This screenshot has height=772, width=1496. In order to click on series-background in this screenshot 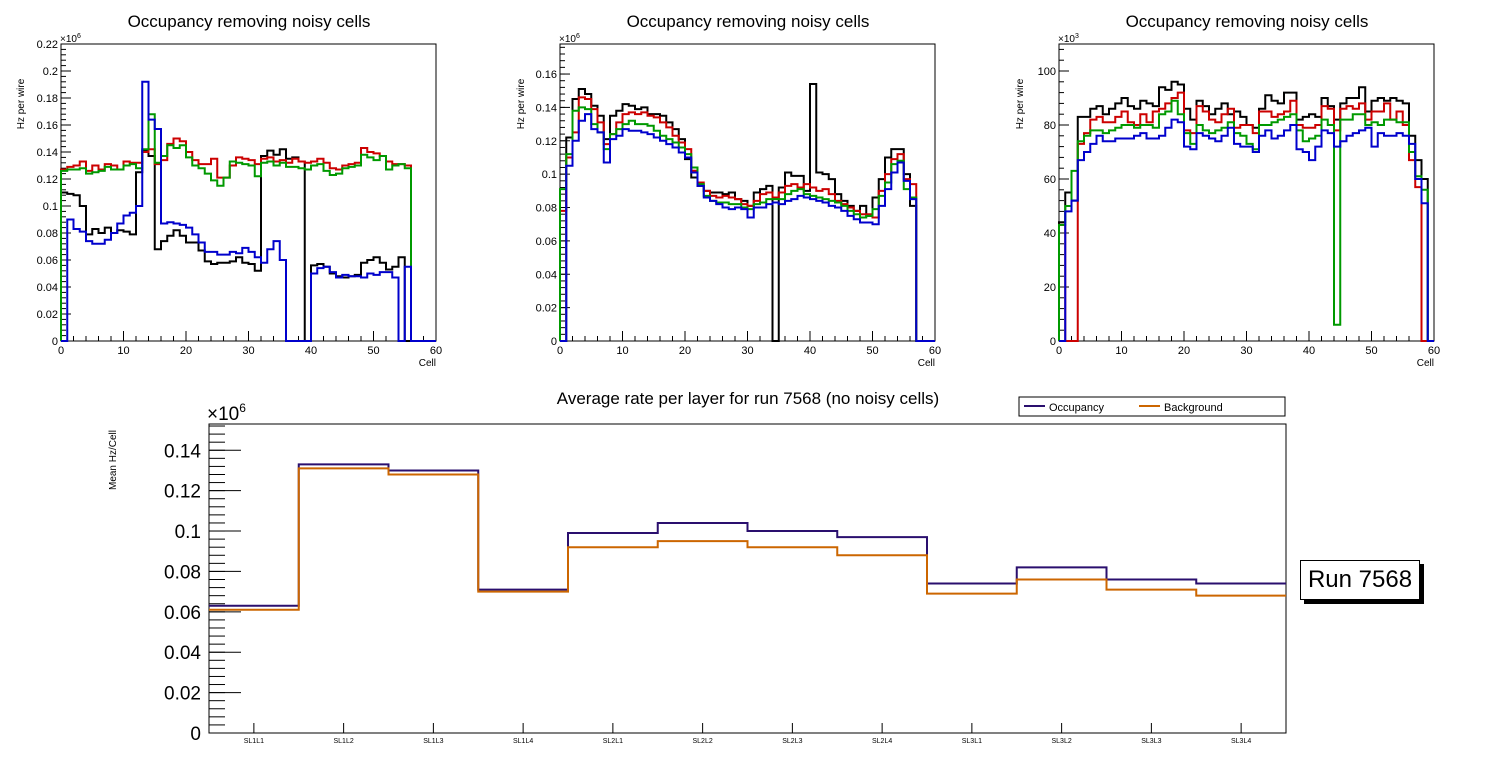, I will do `click(747, 539)`.